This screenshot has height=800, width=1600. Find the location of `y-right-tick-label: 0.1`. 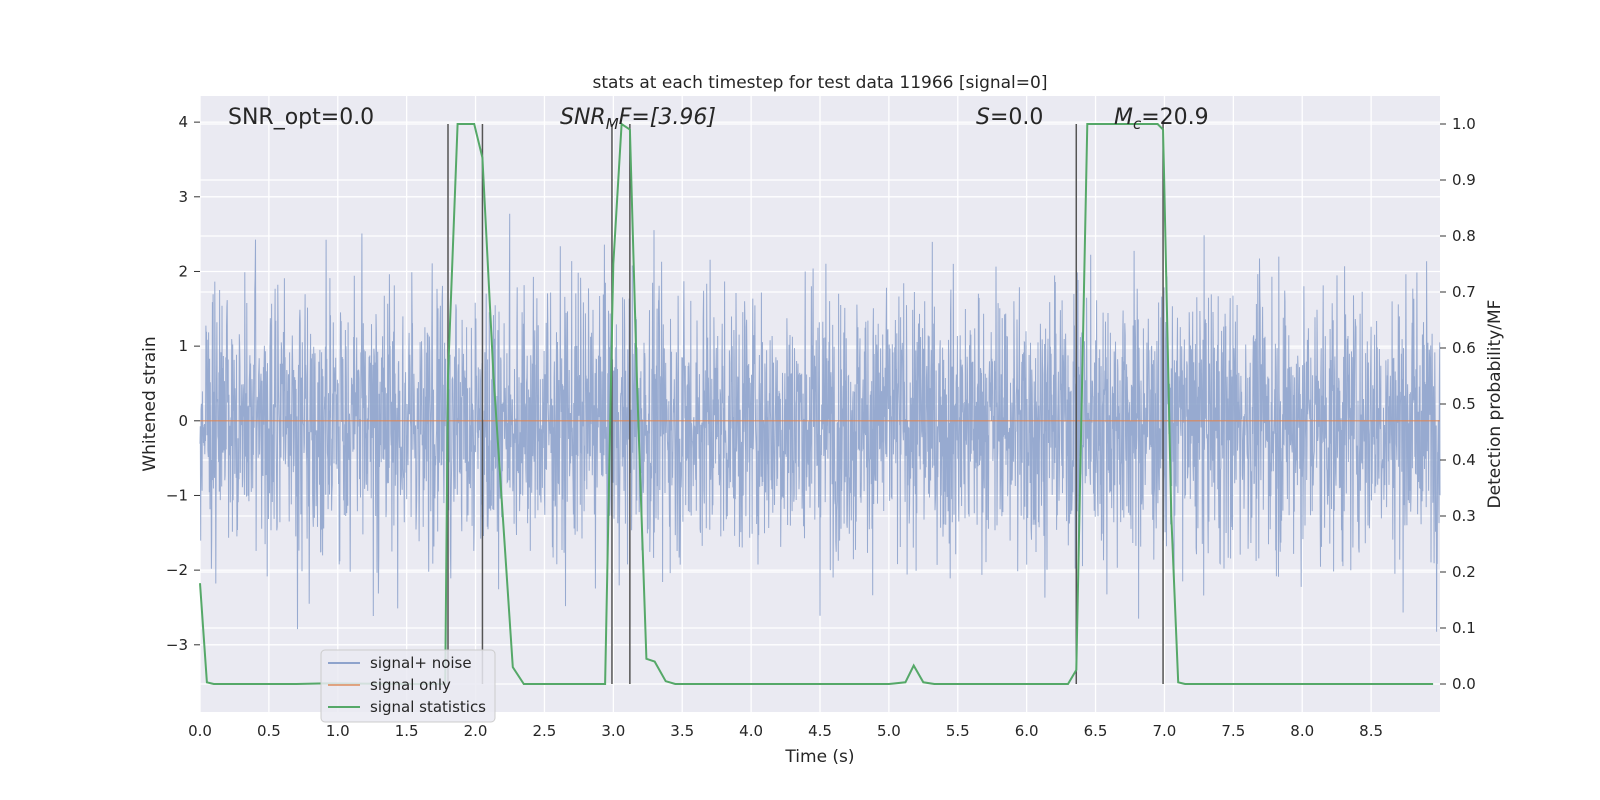

y-right-tick-label: 0.1 is located at coordinates (1464, 628).